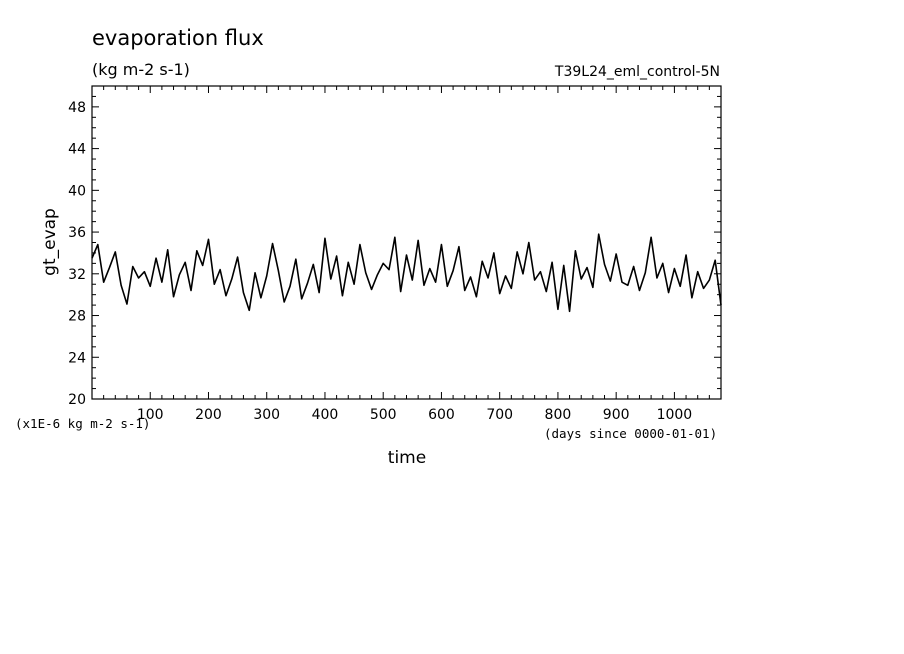 The height and width of the screenshot is (654, 904). Describe the element at coordinates (82, 423) in the screenshot. I see `y-axis-units: (x1E-6 kg m-2 s-1)` at that location.